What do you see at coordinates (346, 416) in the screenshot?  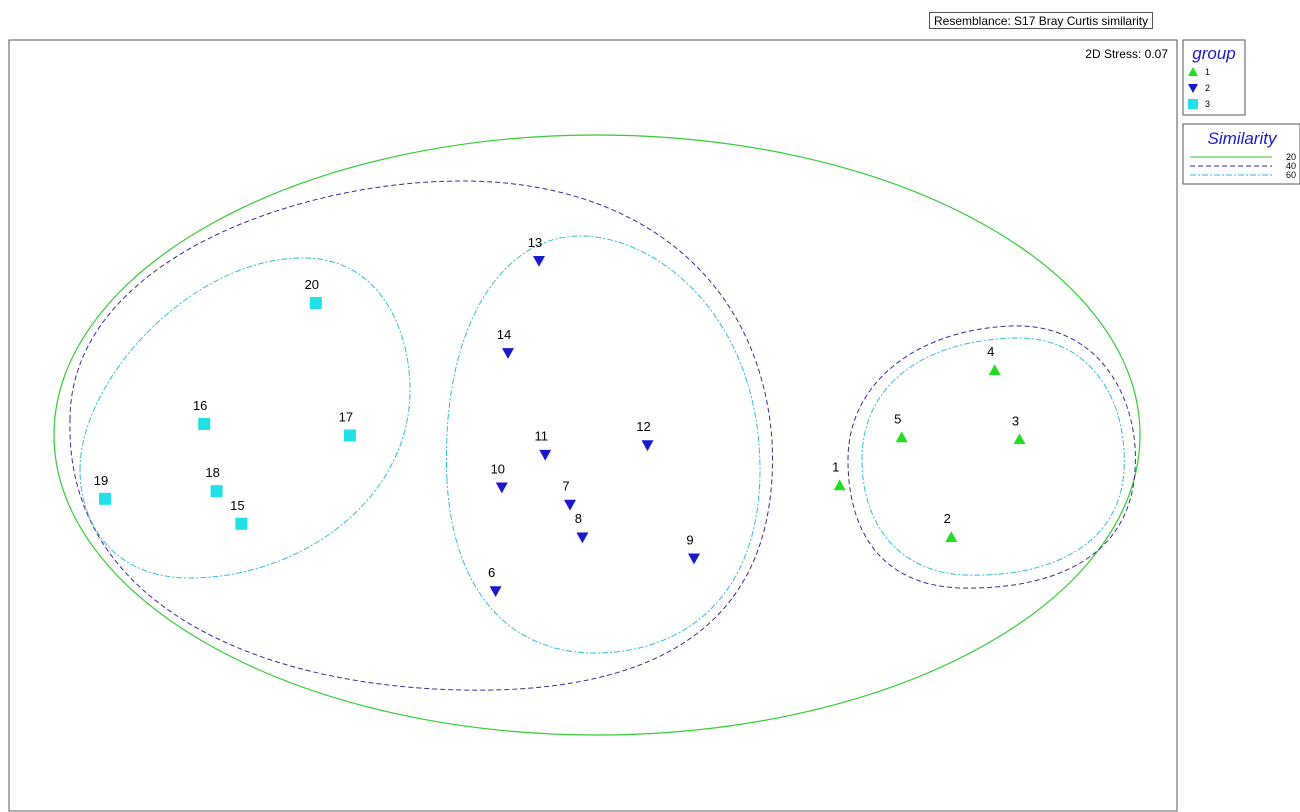 I see `point-label-17: 17` at bounding box center [346, 416].